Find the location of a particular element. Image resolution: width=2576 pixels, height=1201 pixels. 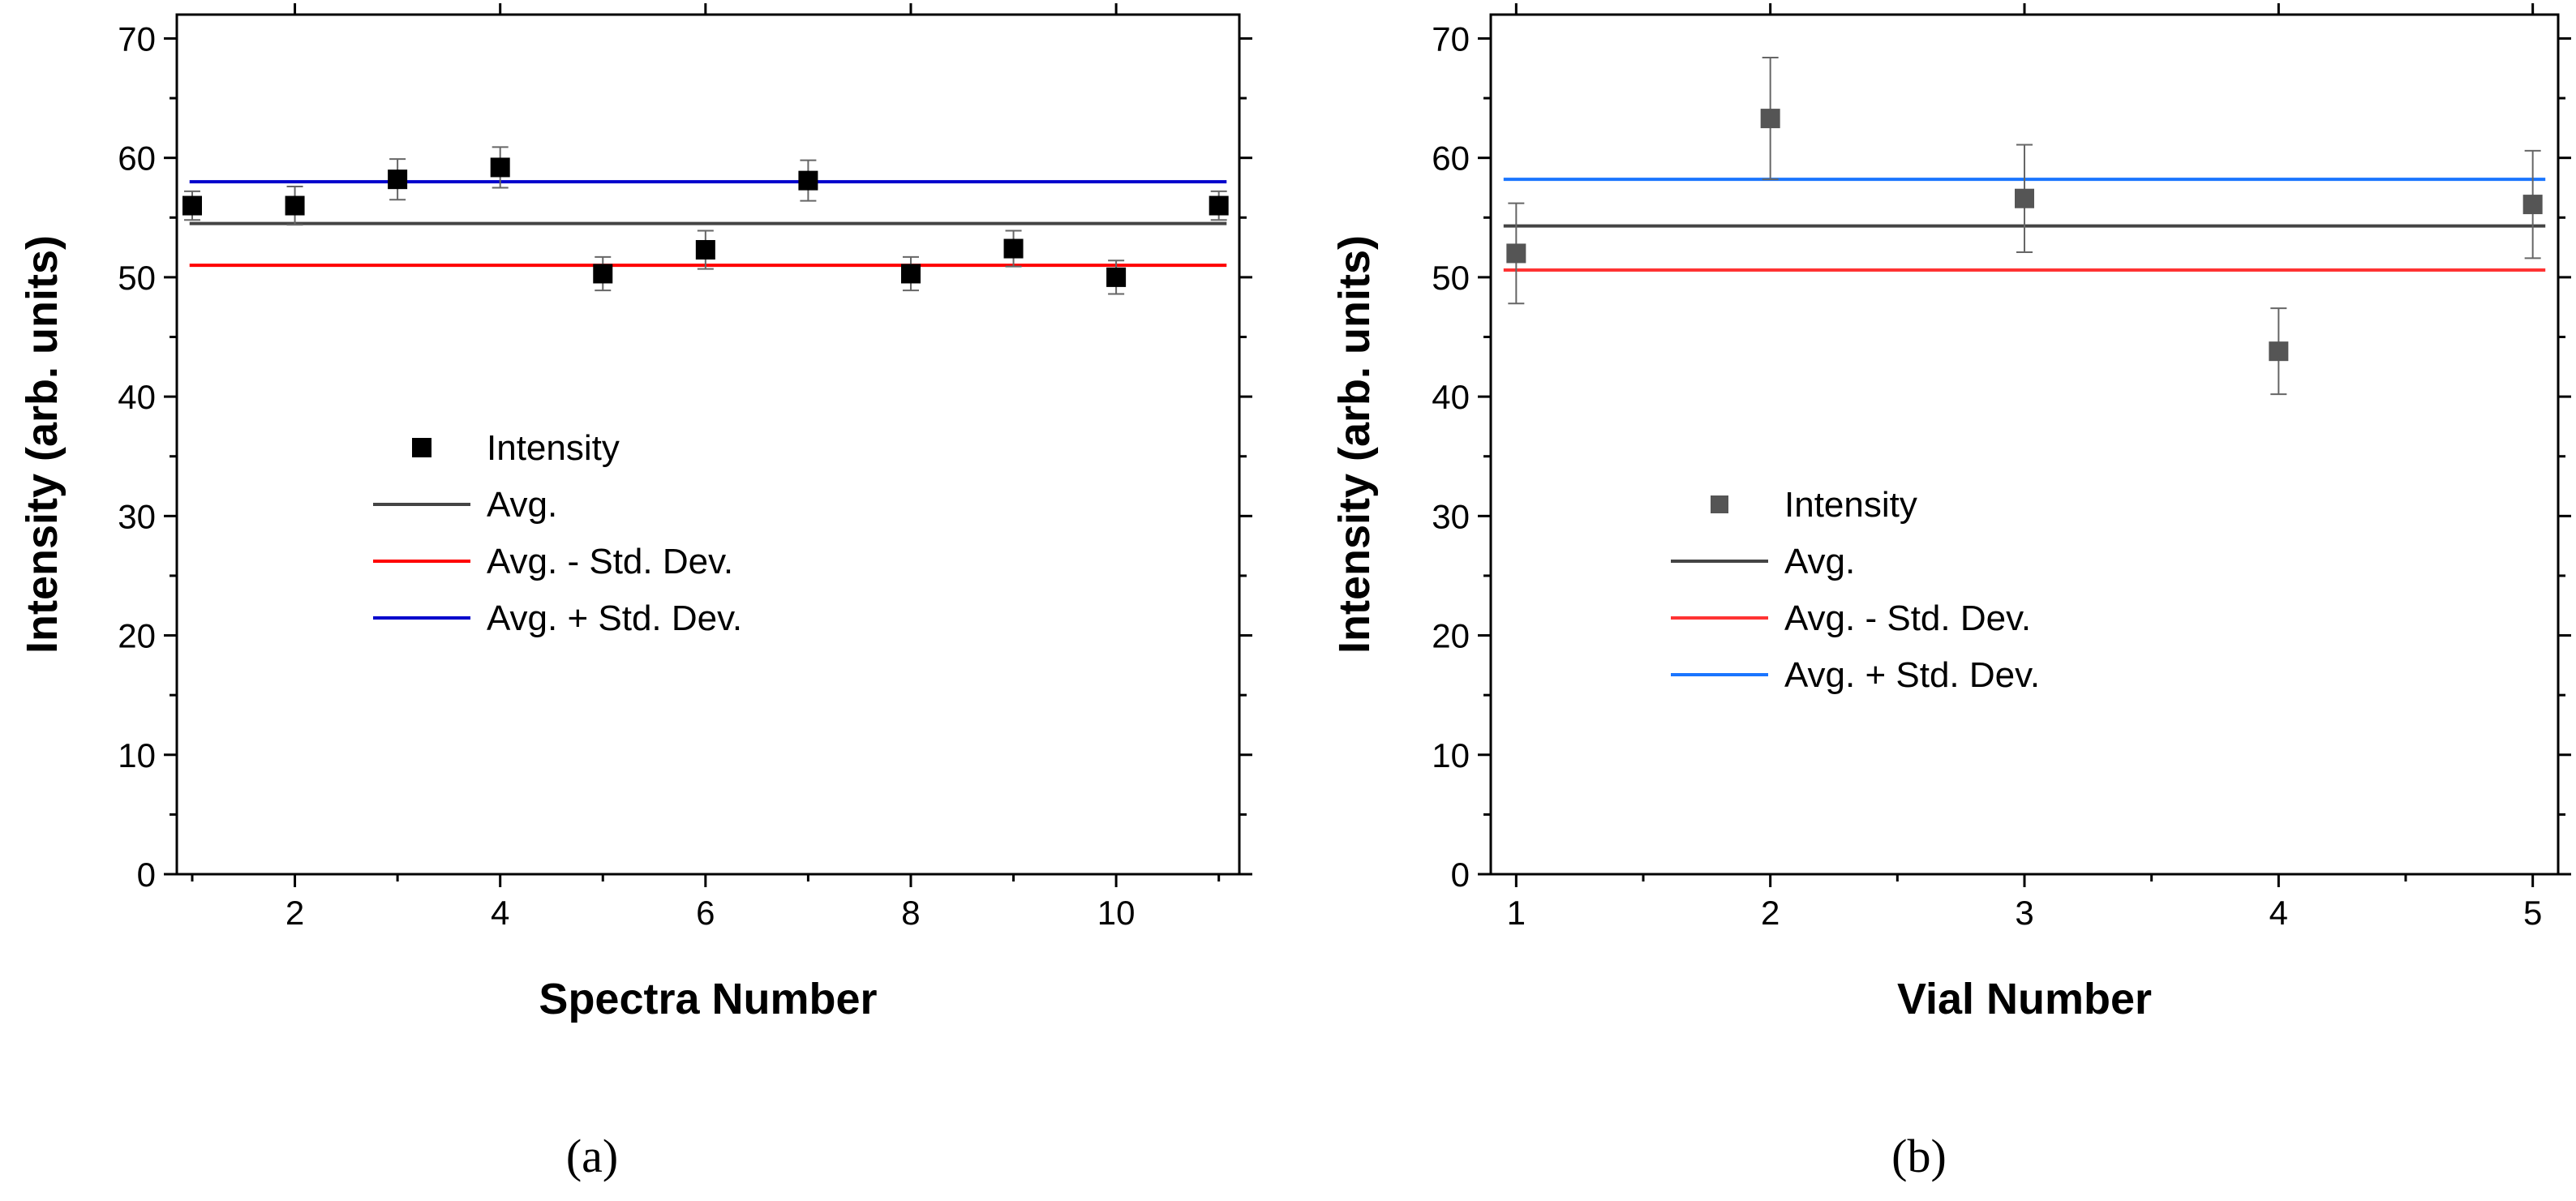

x-tick-label: 5 is located at coordinates (2532, 913).